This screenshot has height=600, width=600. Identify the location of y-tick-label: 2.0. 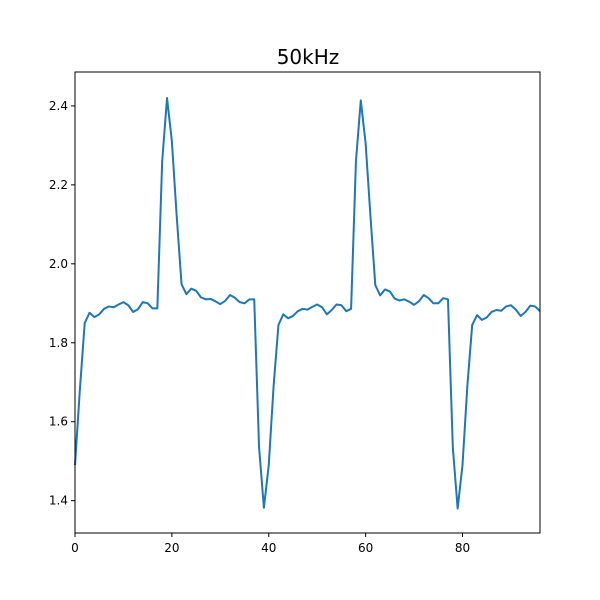
(58, 264).